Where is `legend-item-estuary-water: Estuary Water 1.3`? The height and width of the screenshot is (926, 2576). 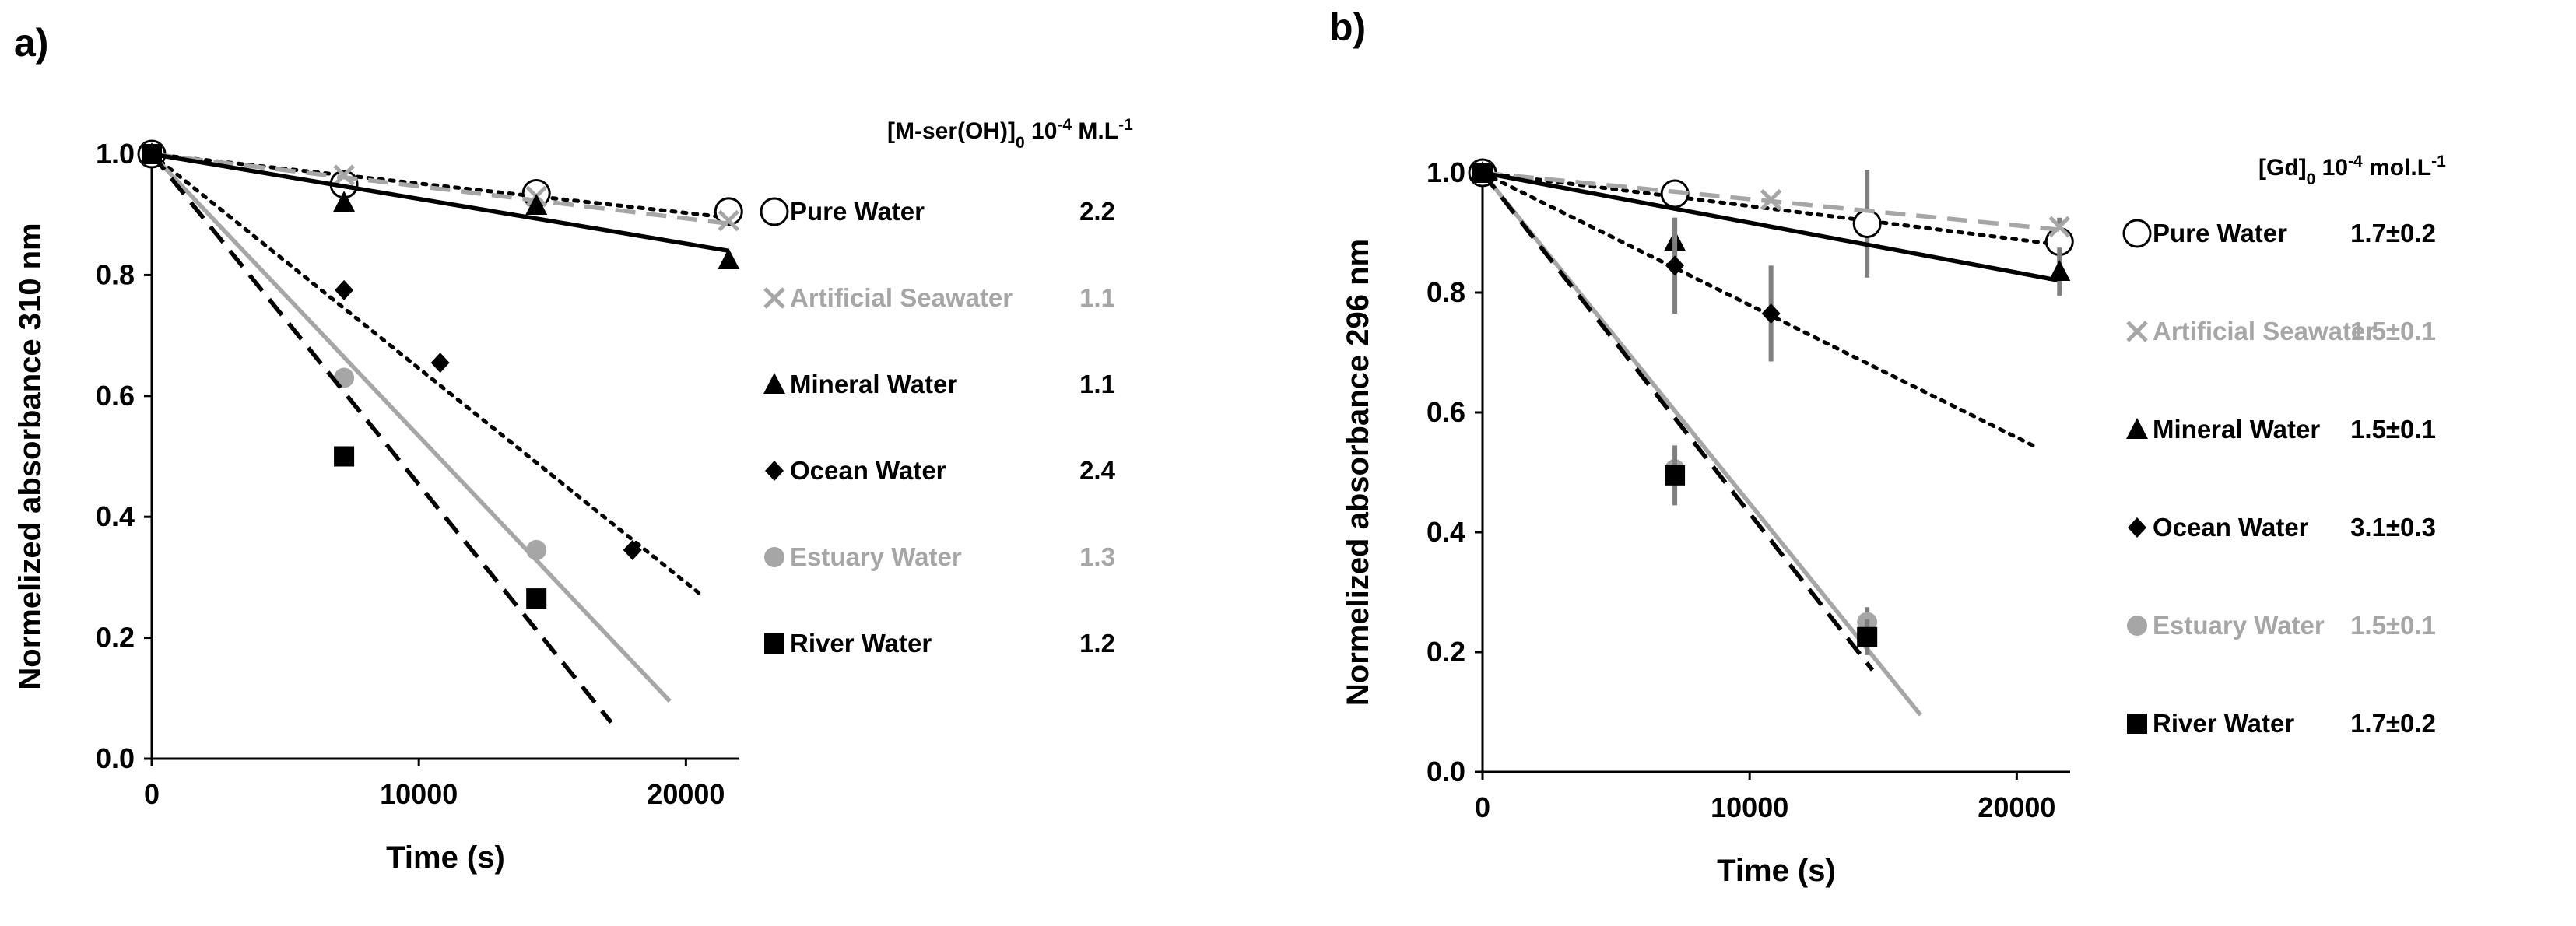 legend-item-estuary-water: Estuary Water 1.3 is located at coordinates (940, 556).